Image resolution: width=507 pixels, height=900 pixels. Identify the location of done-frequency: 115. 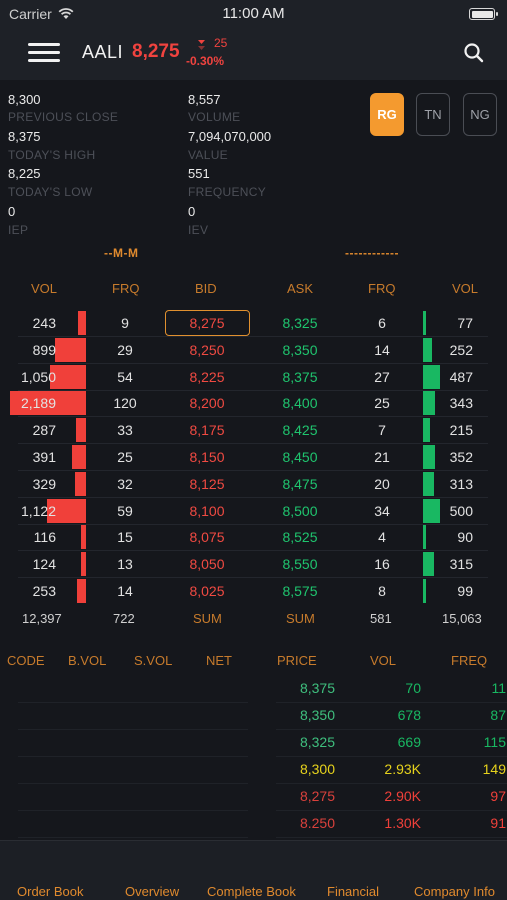
(494, 742).